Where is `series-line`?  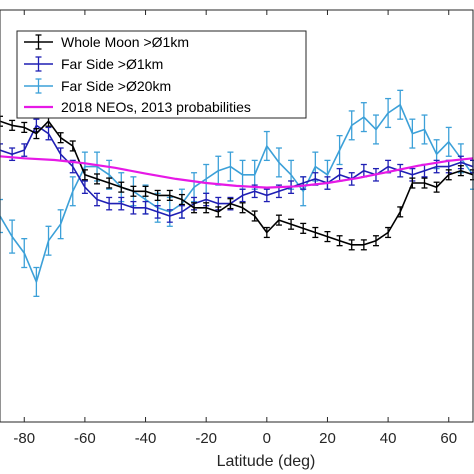 series-line is located at coordinates (237, 172).